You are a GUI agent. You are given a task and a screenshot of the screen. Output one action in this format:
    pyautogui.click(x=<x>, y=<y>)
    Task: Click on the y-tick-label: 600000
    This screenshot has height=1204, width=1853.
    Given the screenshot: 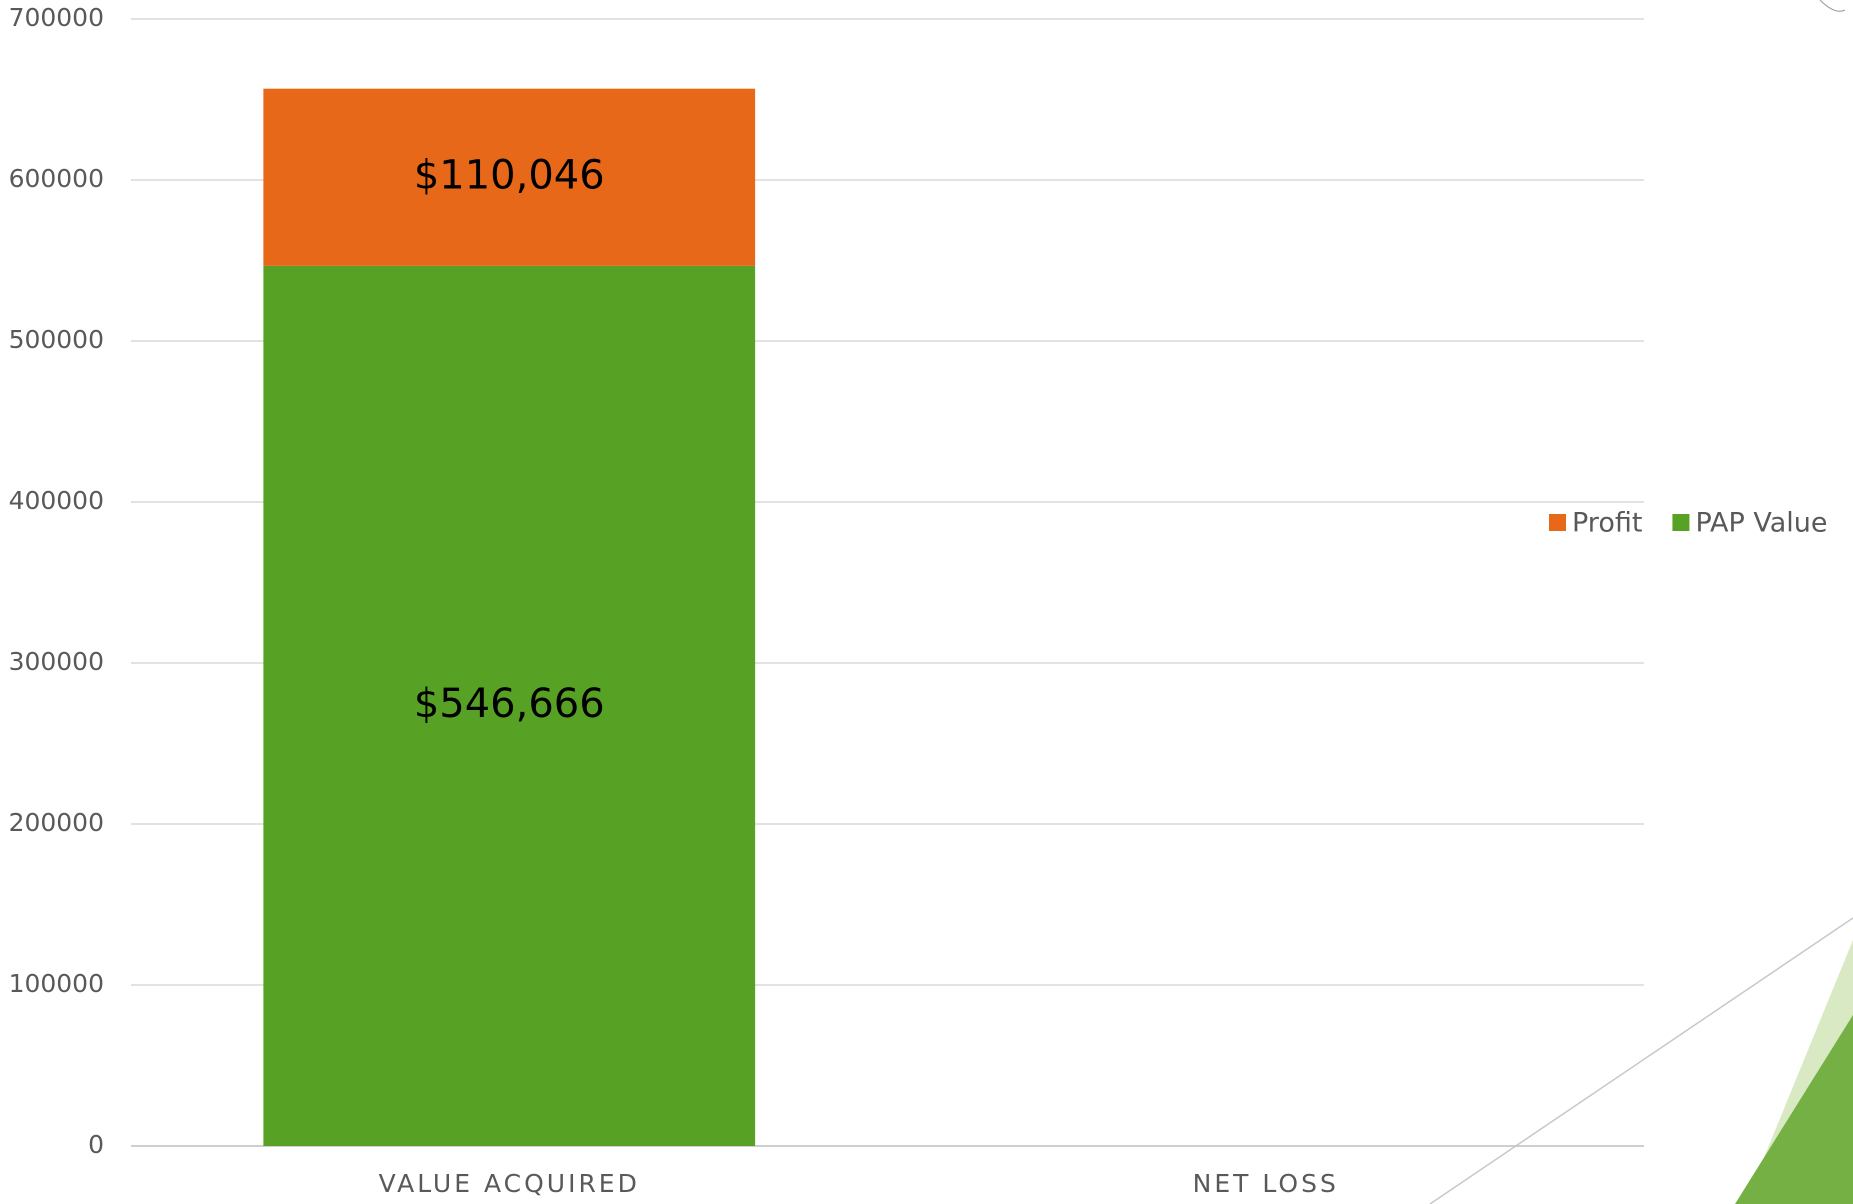 What is the action you would take?
    pyautogui.click(x=56, y=178)
    